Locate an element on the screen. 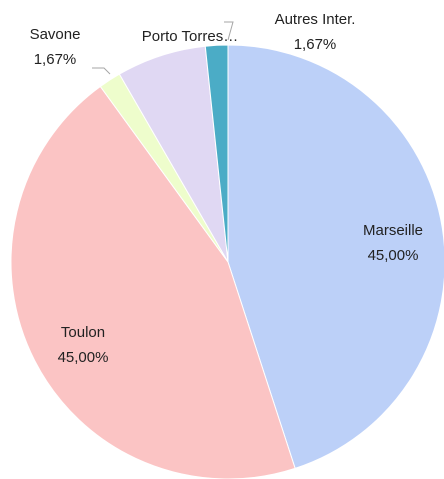 The image size is (444, 479). category-label: Toulon is located at coordinates (83, 332).